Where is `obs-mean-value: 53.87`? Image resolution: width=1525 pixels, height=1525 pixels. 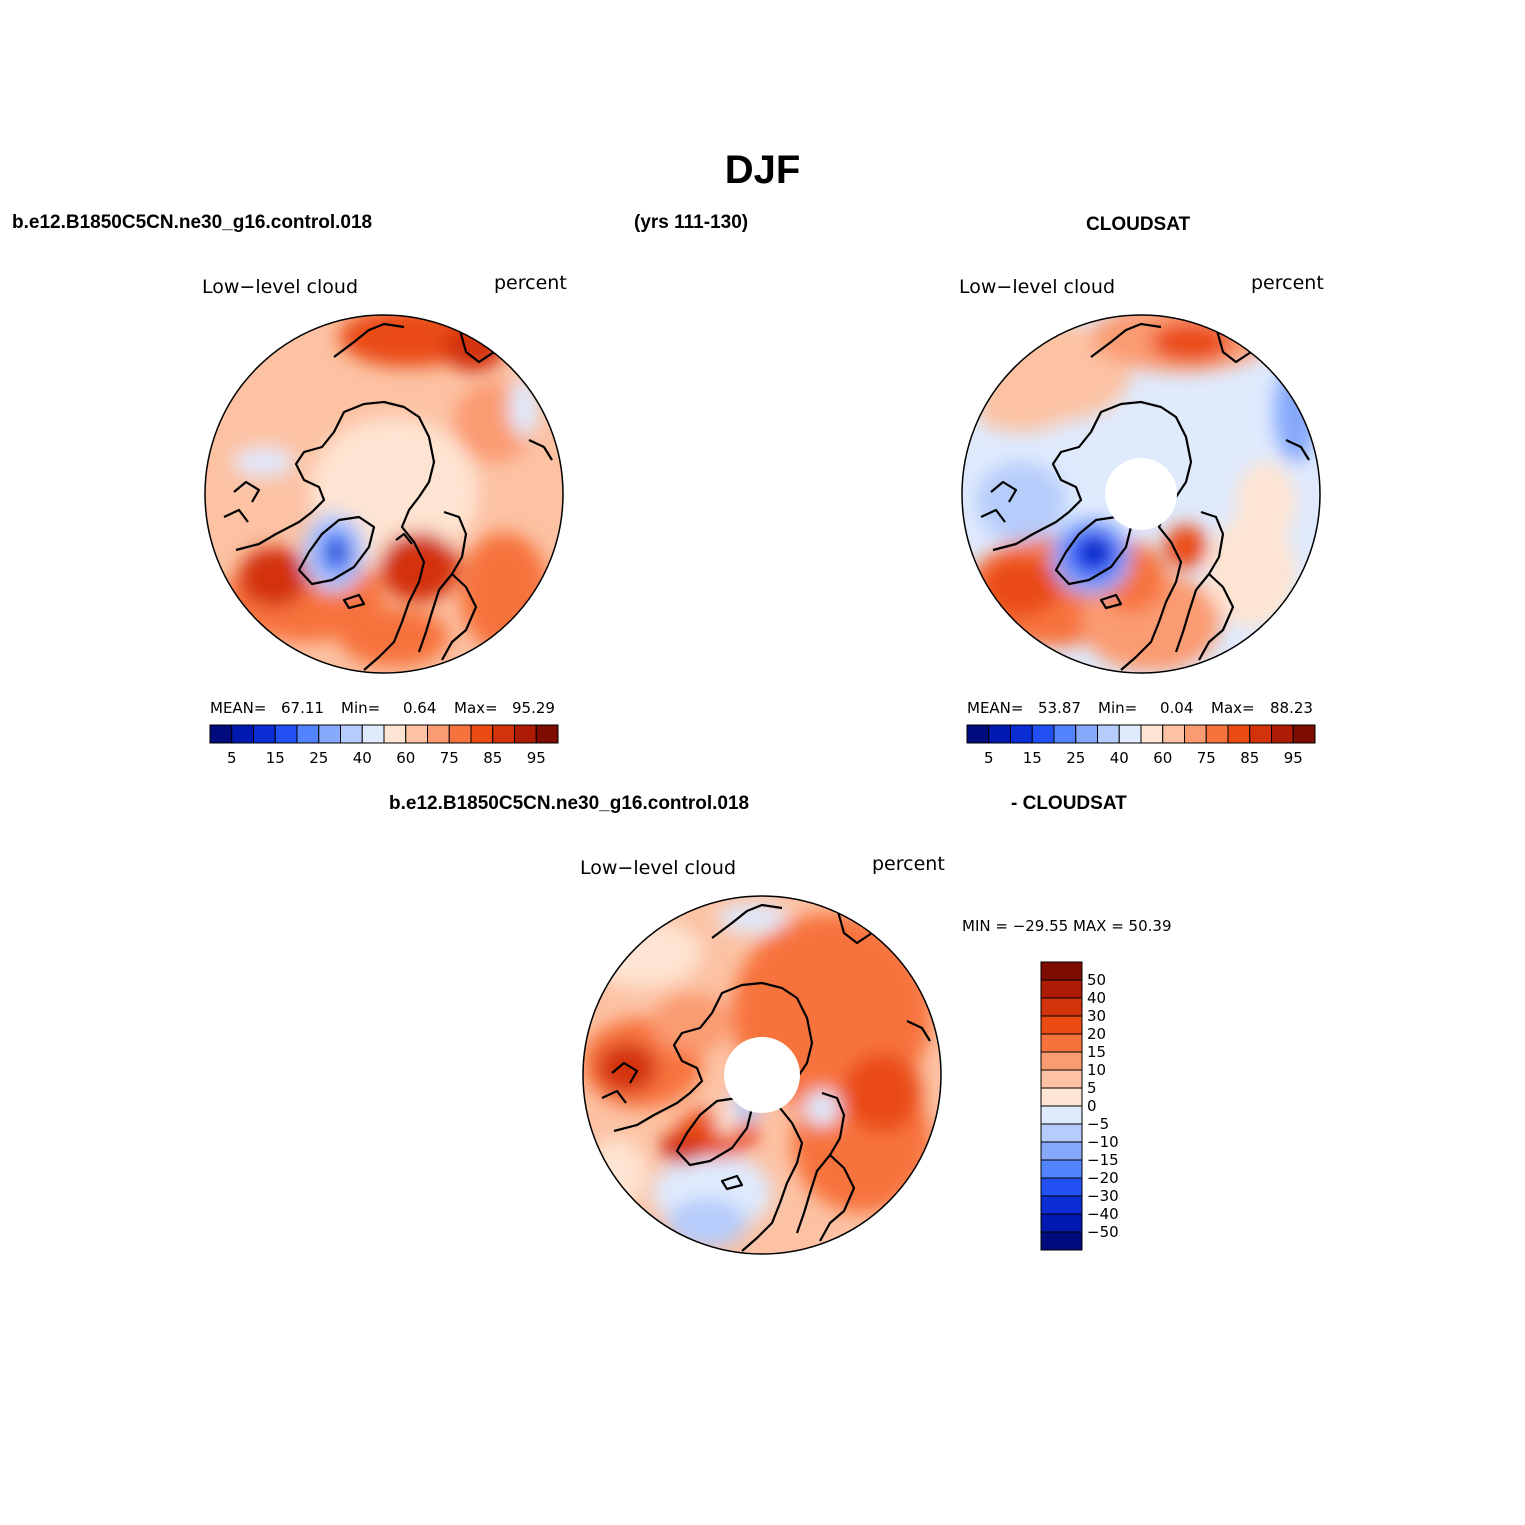
obs-mean-value: 53.87 is located at coordinates (1059, 708).